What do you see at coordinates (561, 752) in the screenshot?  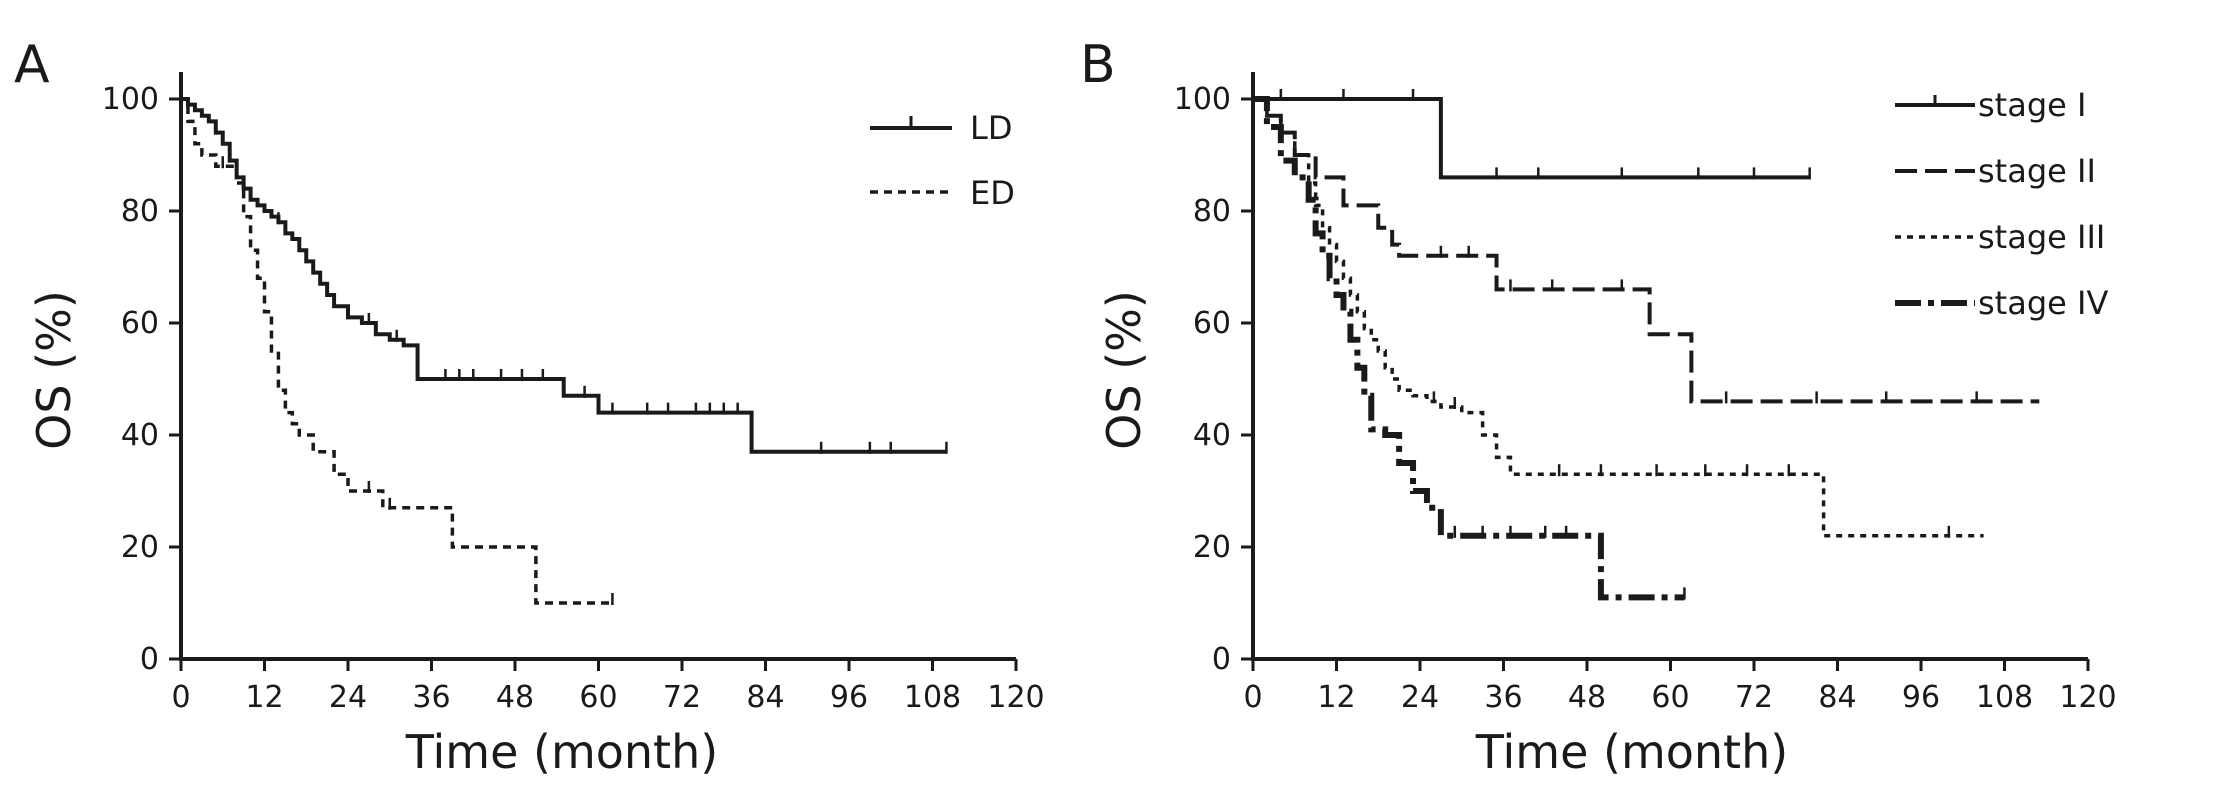 I see `panel-a-x-axis-title: Time (month)` at bounding box center [561, 752].